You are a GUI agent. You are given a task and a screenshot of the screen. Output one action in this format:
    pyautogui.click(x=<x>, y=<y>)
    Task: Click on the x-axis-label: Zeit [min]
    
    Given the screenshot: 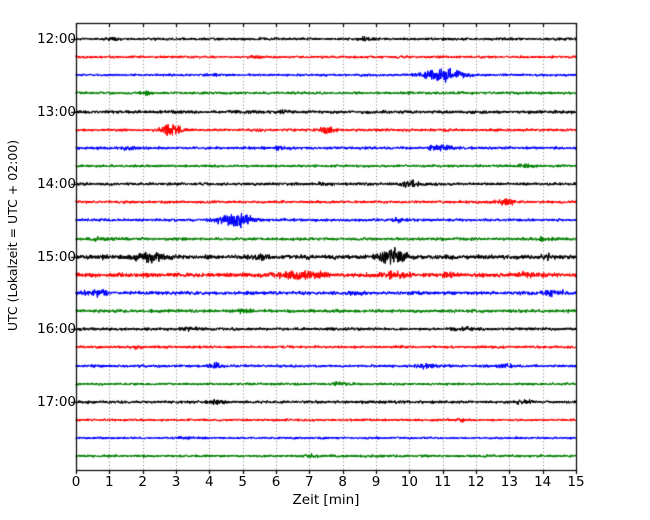 What is the action you would take?
    pyautogui.click(x=326, y=500)
    